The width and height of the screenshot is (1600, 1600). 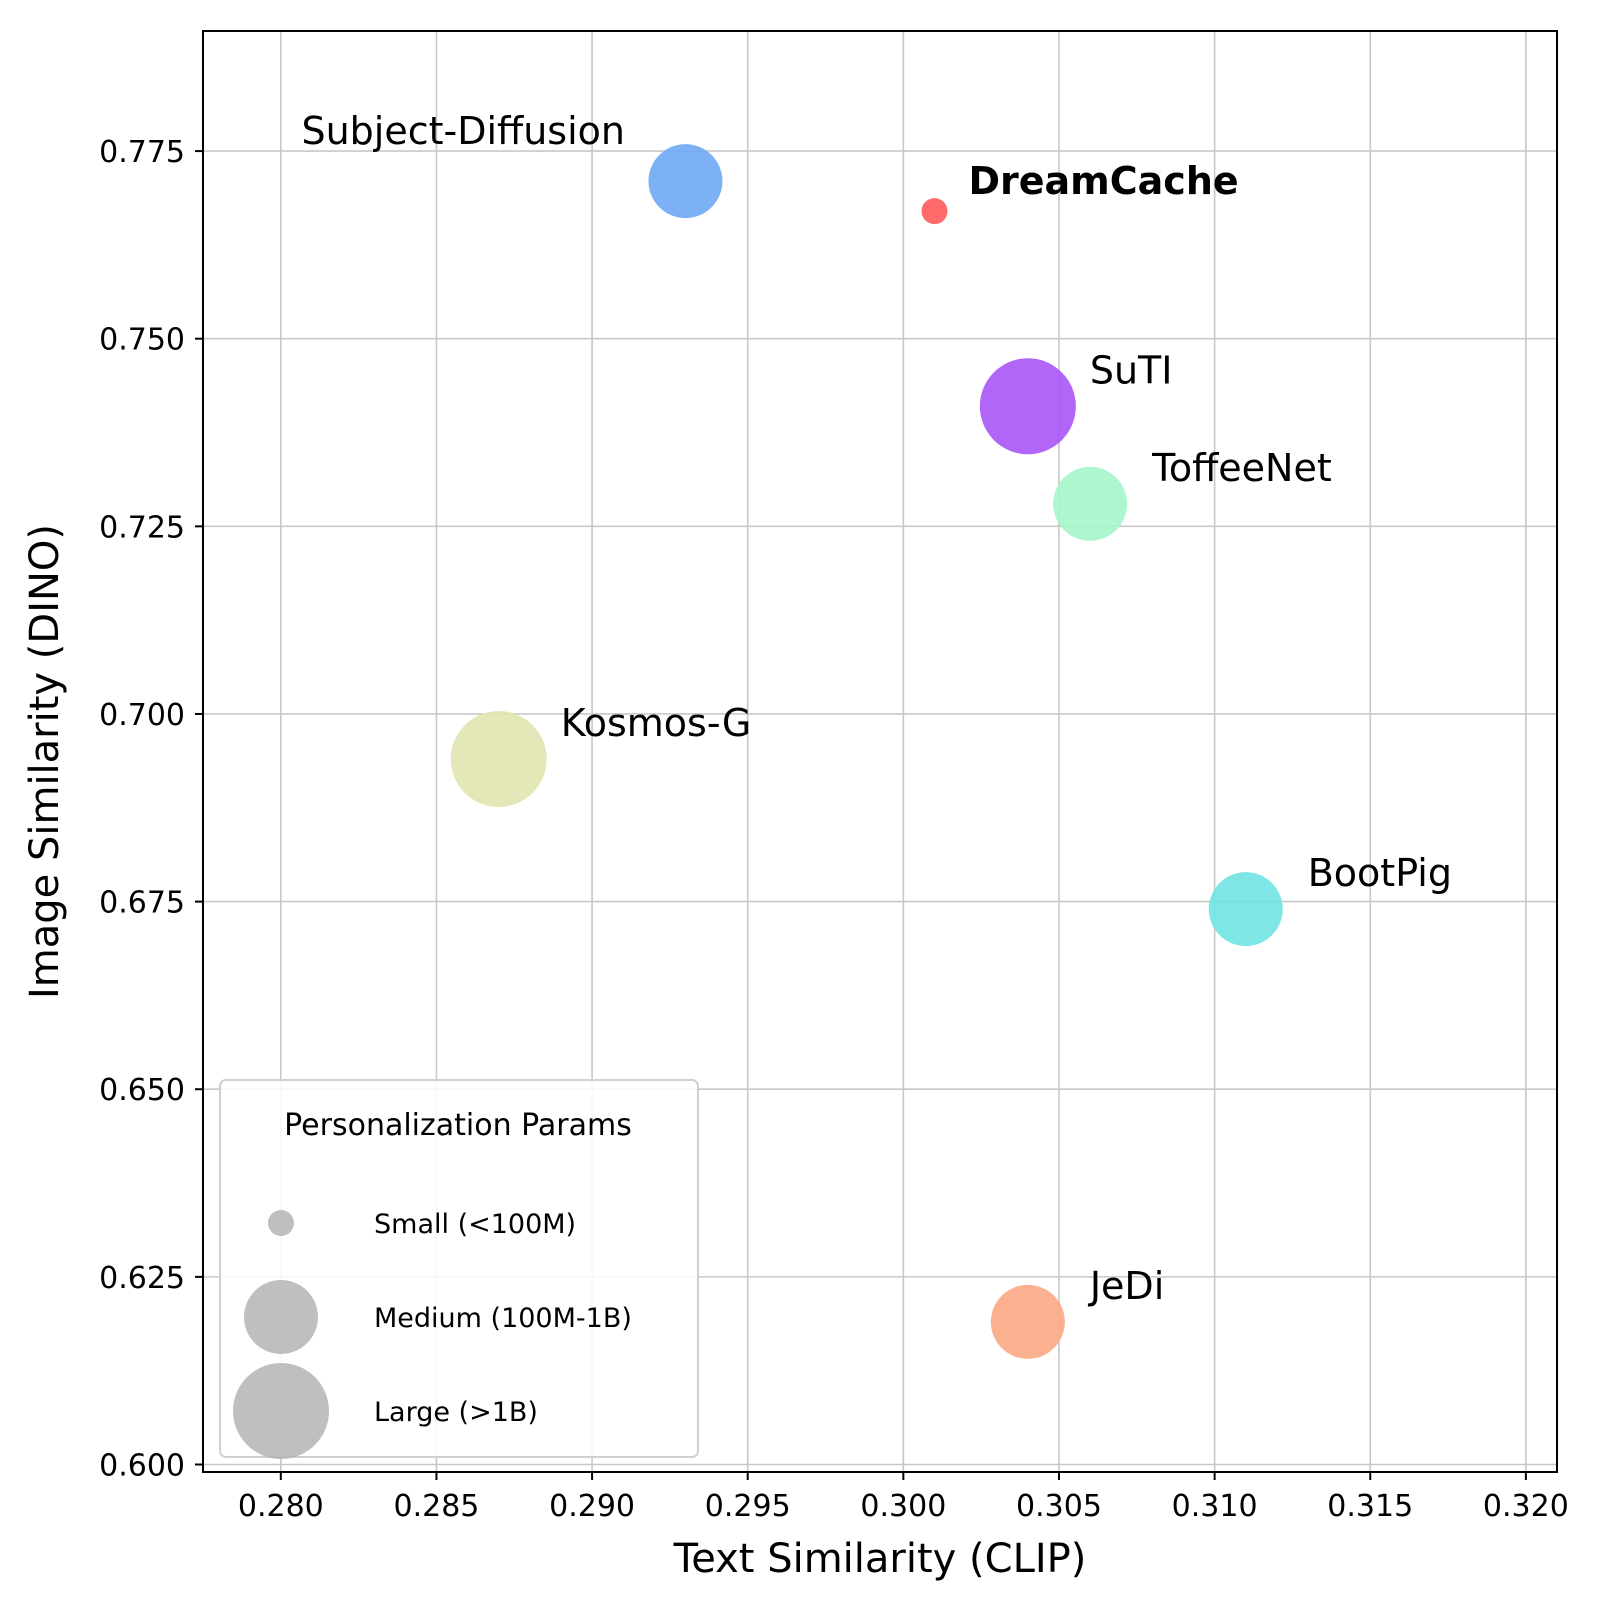 I want to click on data-point-subject-diffusion, so click(x=685, y=181).